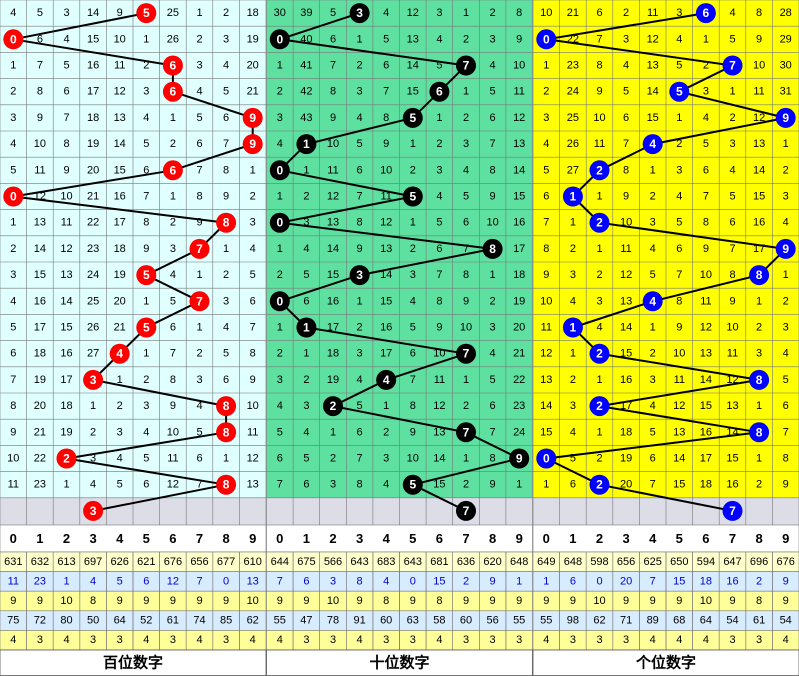 Image resolution: width=799 pixels, height=676 pixels. I want to click on ball-digit: 5, so click(412, 197).